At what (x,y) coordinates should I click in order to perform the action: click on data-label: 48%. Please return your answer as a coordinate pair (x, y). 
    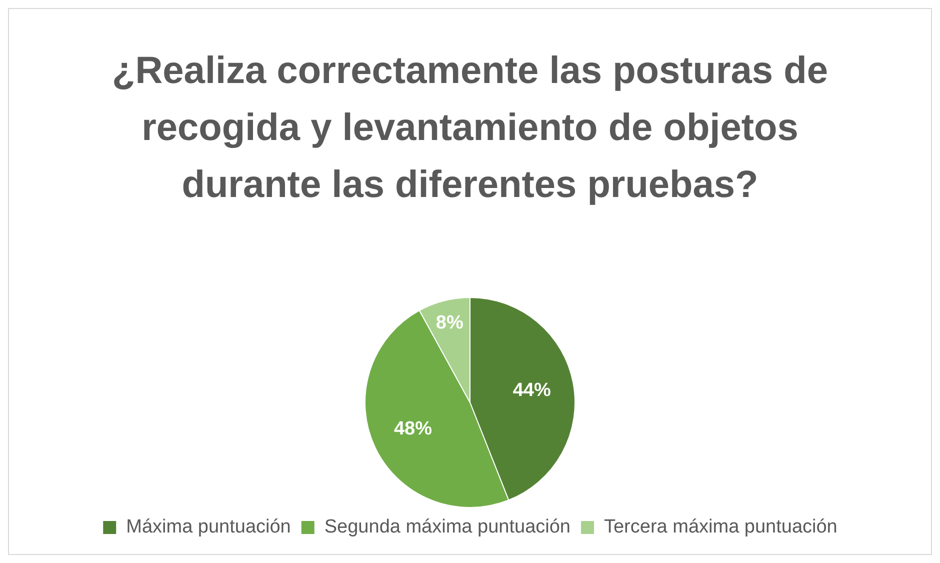
    Looking at the image, I should click on (413, 429).